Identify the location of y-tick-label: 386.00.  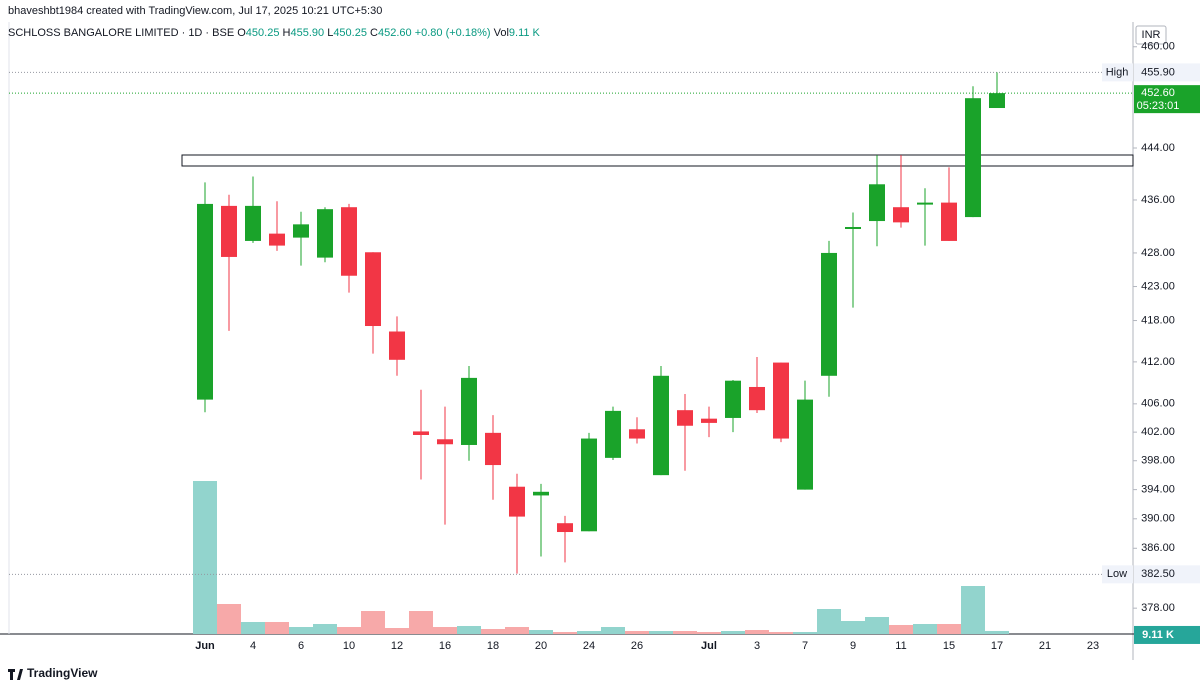
(1158, 548).